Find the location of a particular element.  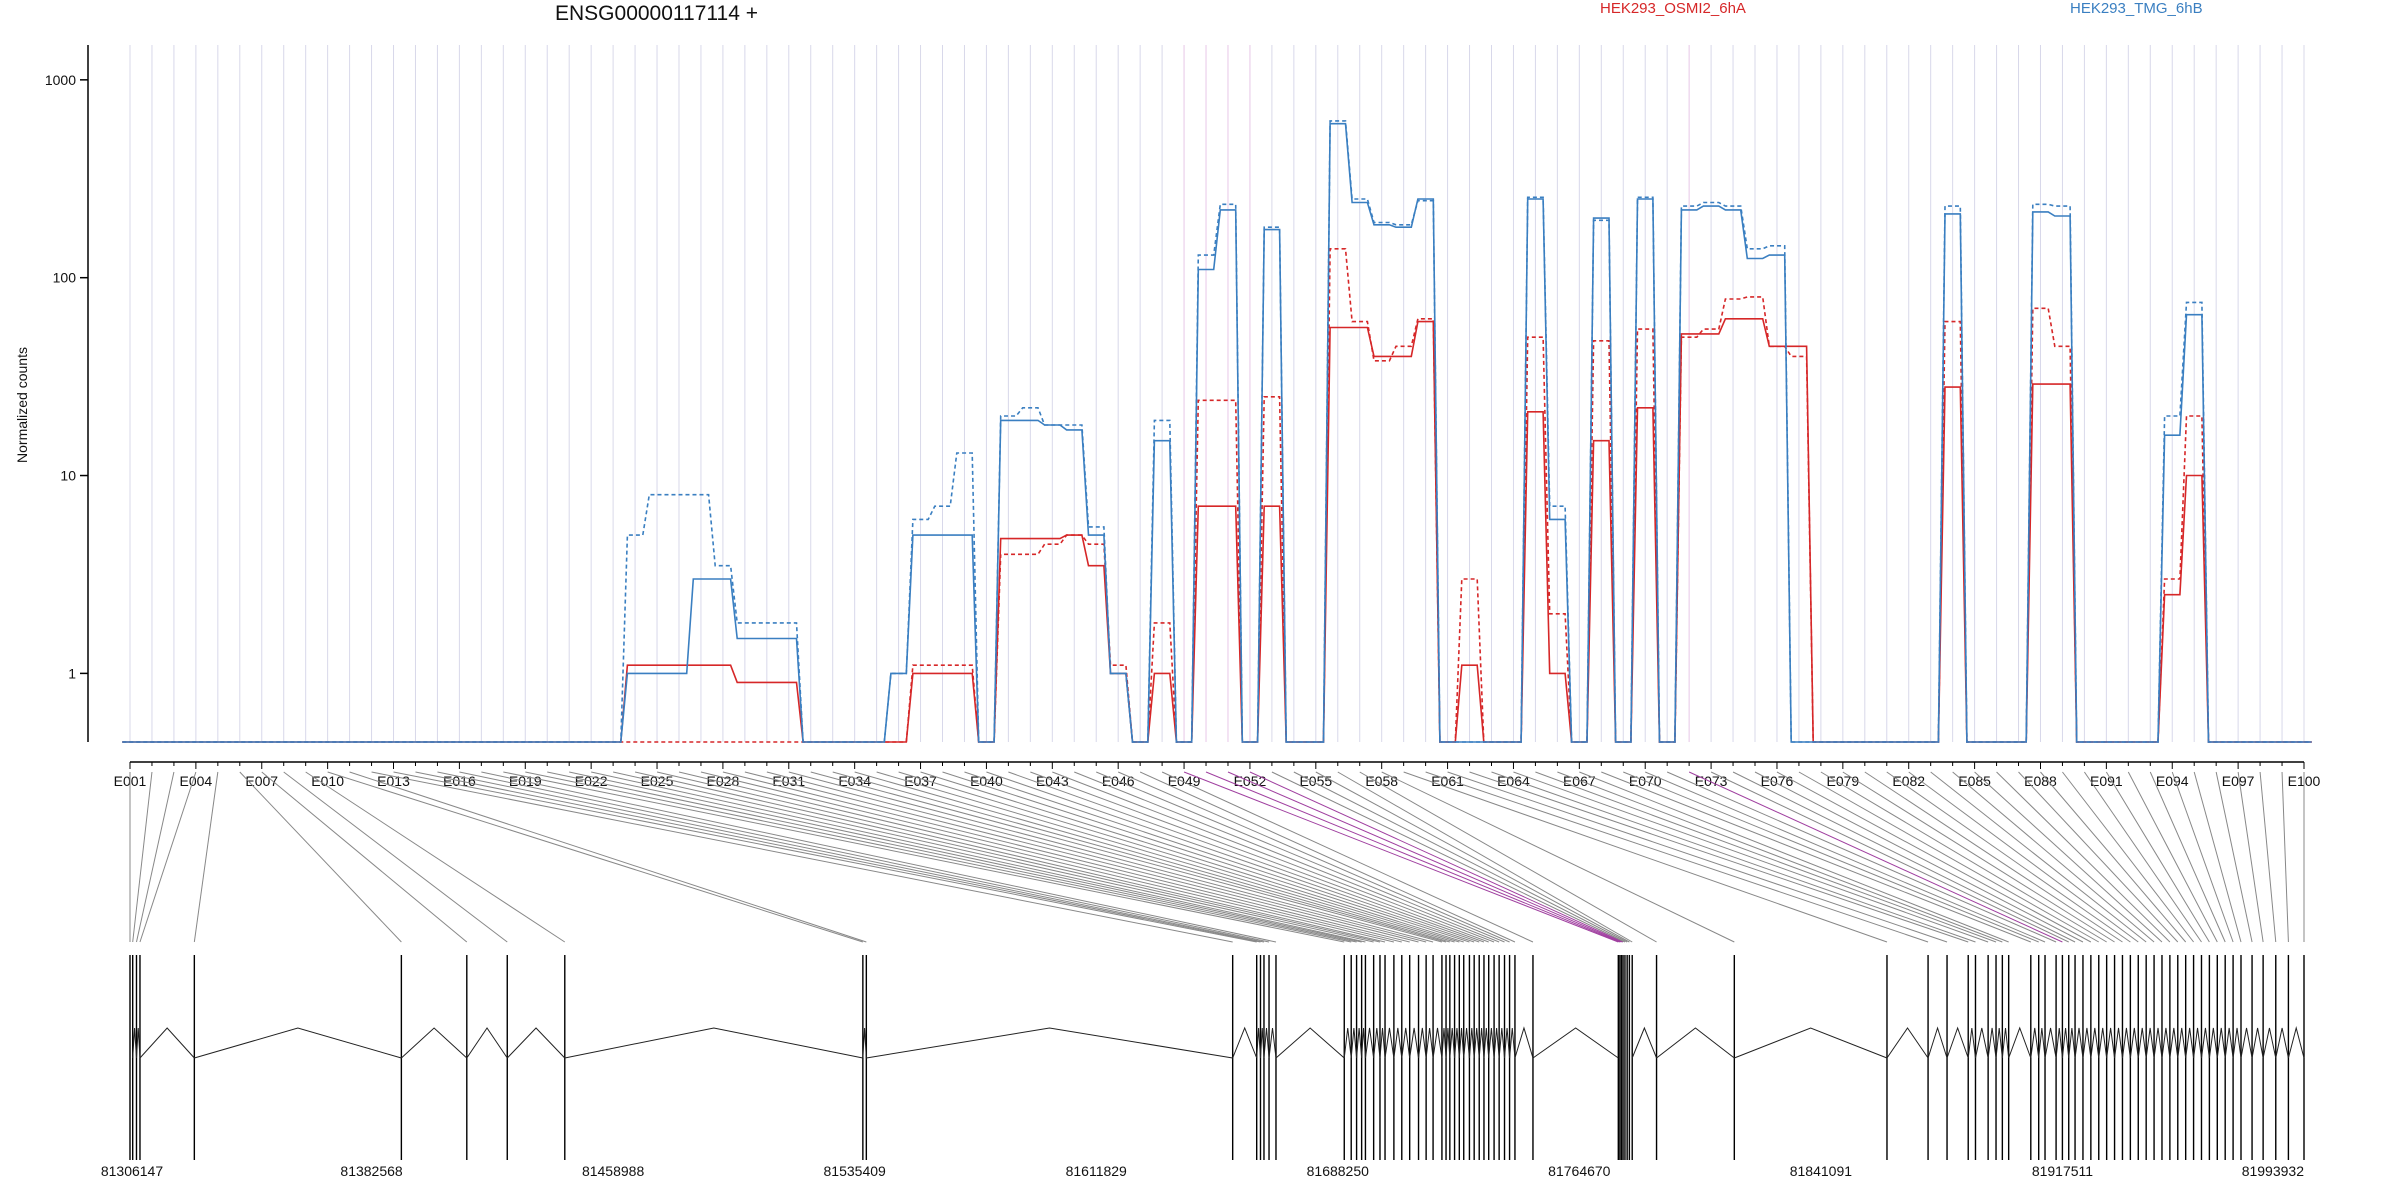

legend-label-tmg: HEK293_TMG_6hB is located at coordinates (2136, 8).